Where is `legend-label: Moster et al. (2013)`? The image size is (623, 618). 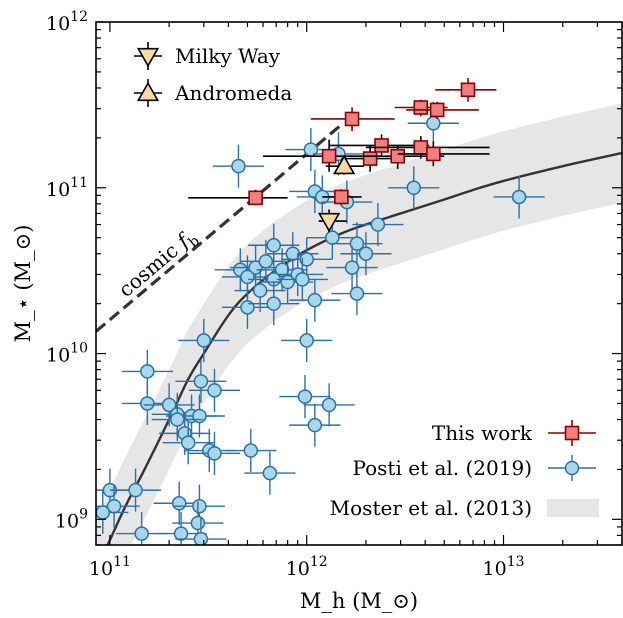 legend-label: Moster et al. (2013) is located at coordinates (431, 508).